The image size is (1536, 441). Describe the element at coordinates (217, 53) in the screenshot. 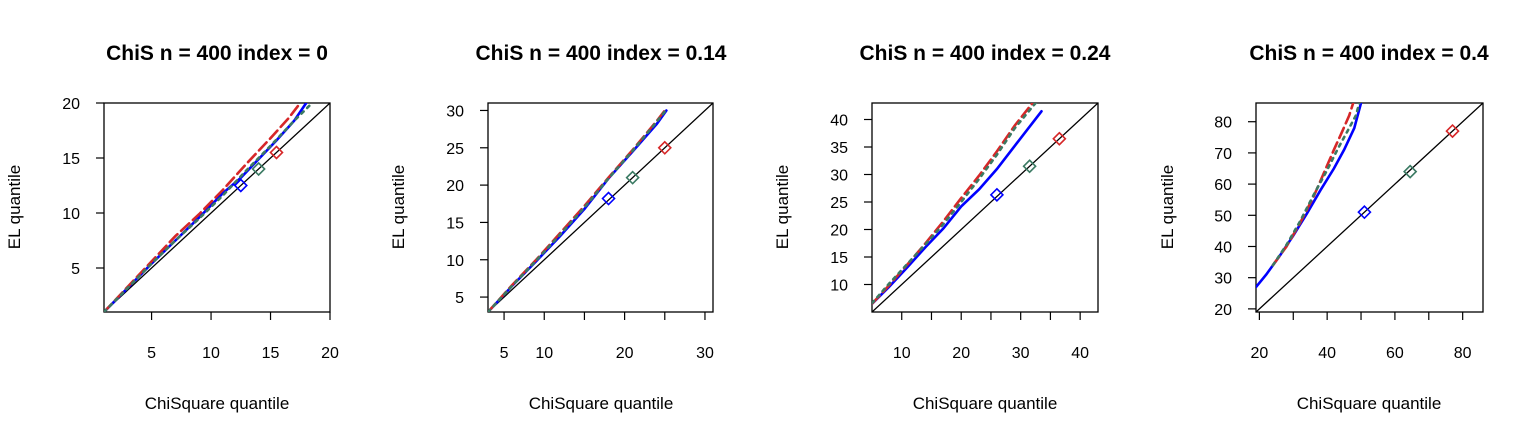

I see `chart-title: ChiS n = 400 index = 0` at that location.